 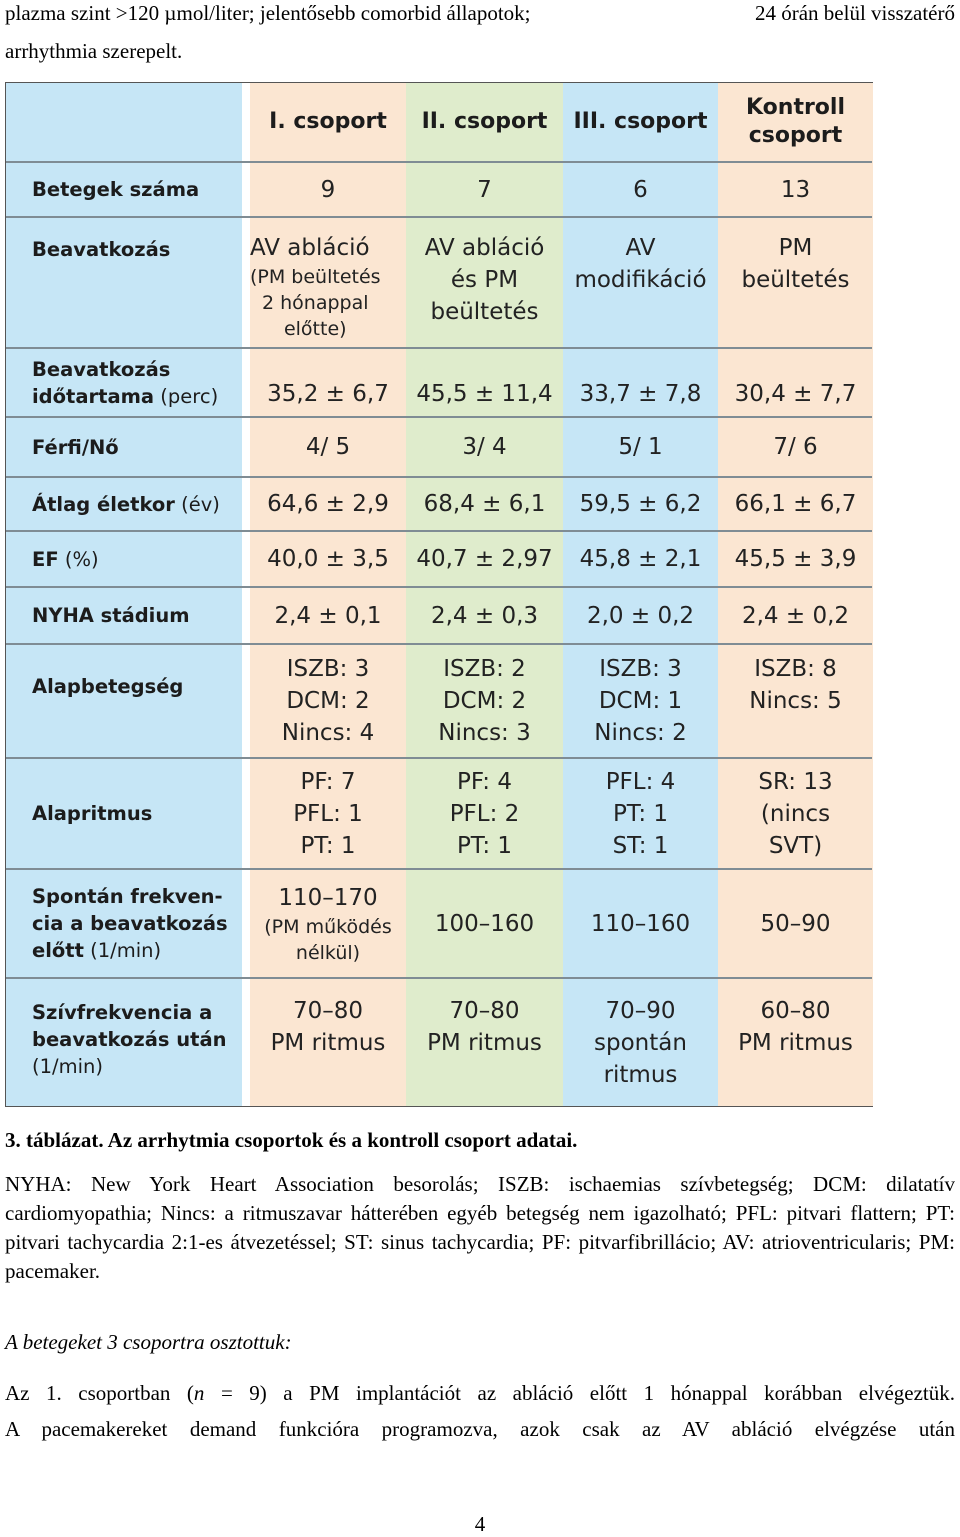 What do you see at coordinates (439, 189) in the screenshot?
I see `table-row: Betegek száma 9 7 6 13` at bounding box center [439, 189].